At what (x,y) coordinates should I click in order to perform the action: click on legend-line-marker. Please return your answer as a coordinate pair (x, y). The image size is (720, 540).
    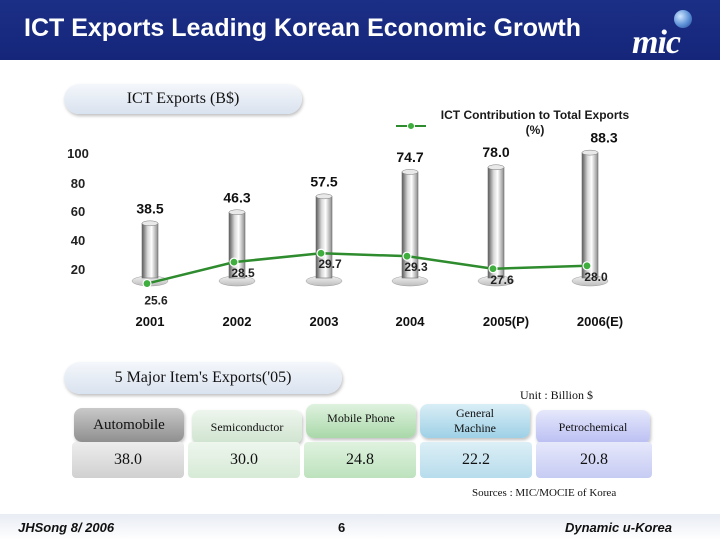
    Looking at the image, I should click on (411, 124).